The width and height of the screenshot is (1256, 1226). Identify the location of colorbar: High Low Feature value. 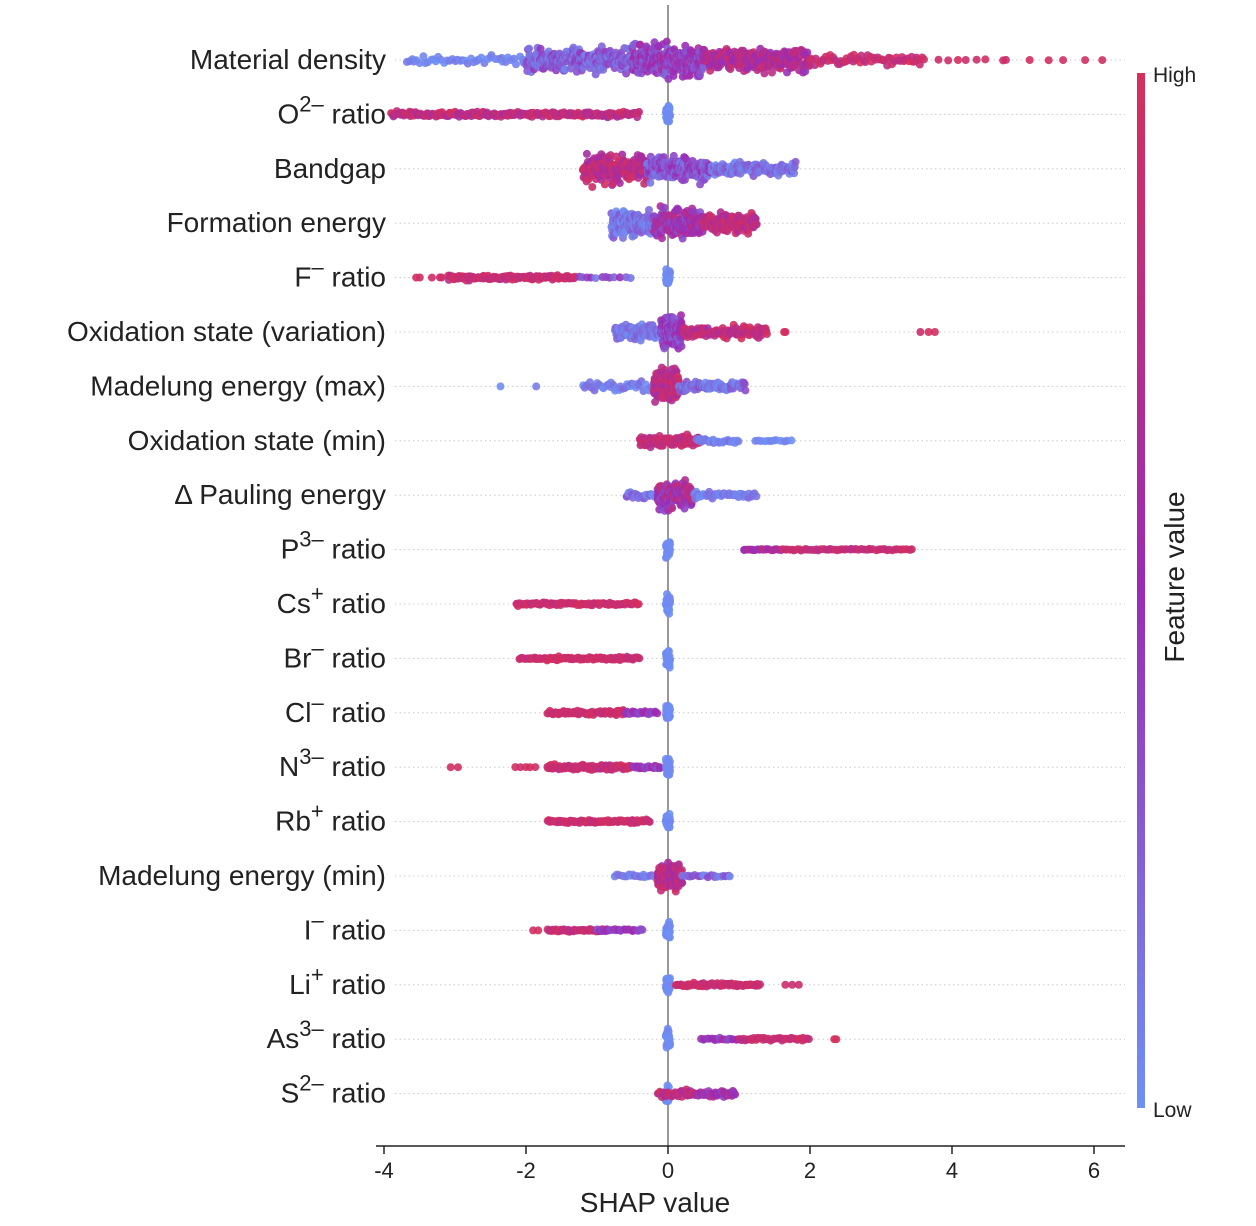
(1166, 593).